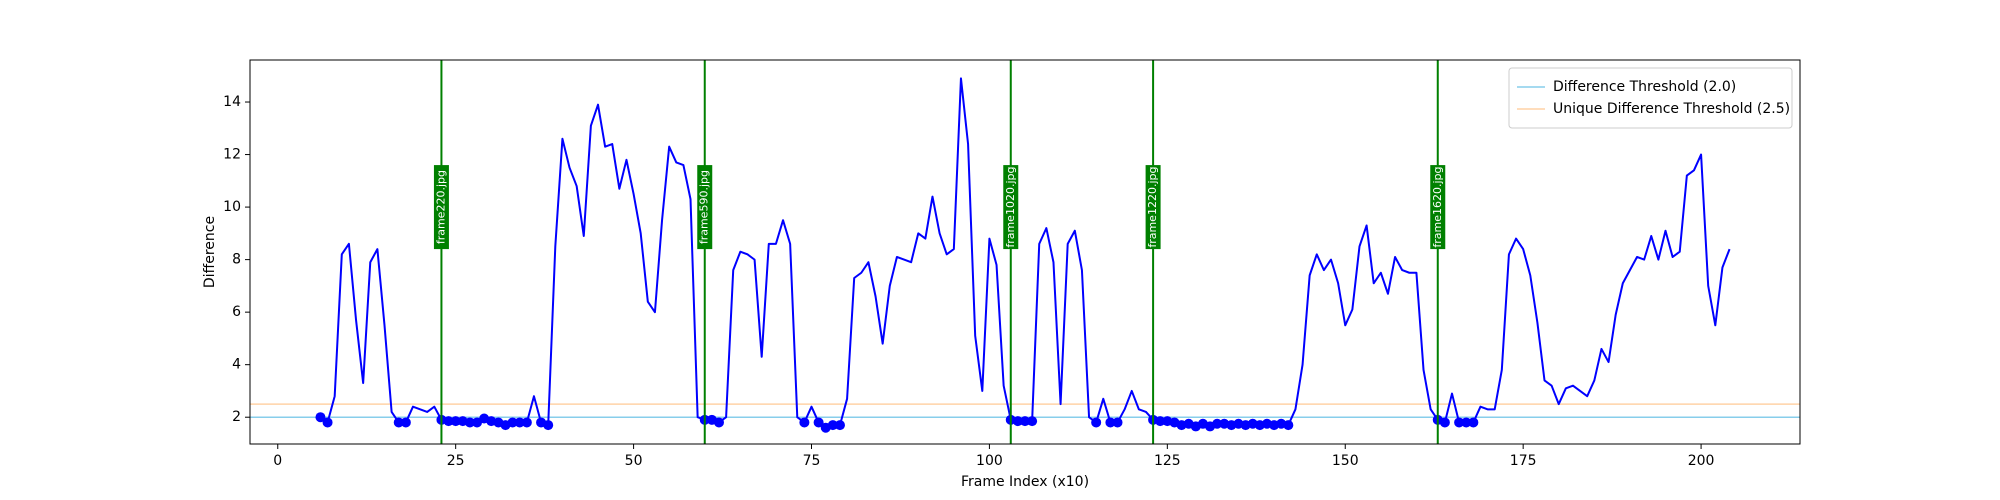  I want to click on x-tick-label: 200, so click(1701, 461).